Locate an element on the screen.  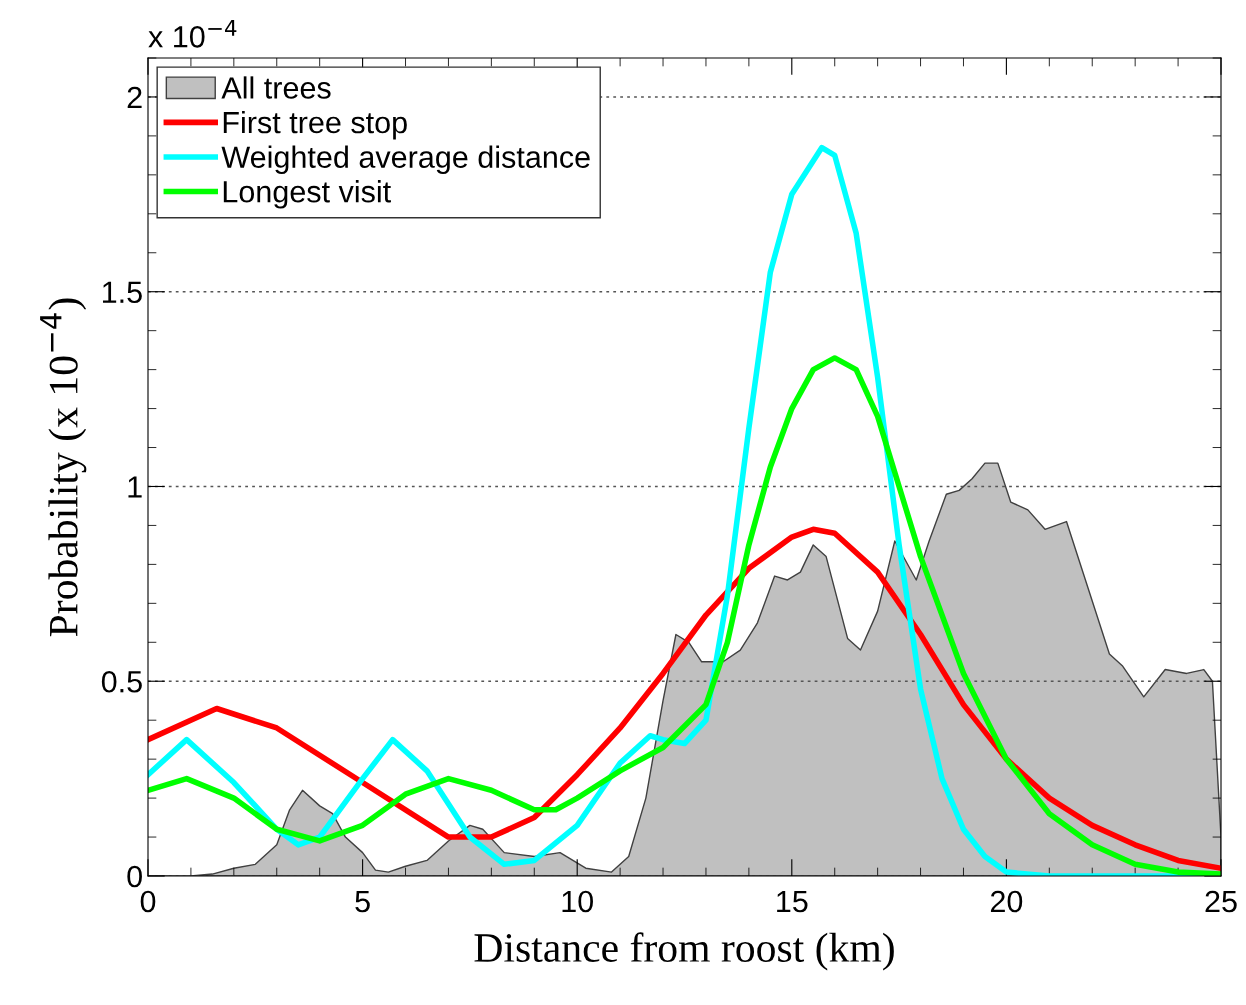
x-tick-label: 5 is located at coordinates (362, 902).